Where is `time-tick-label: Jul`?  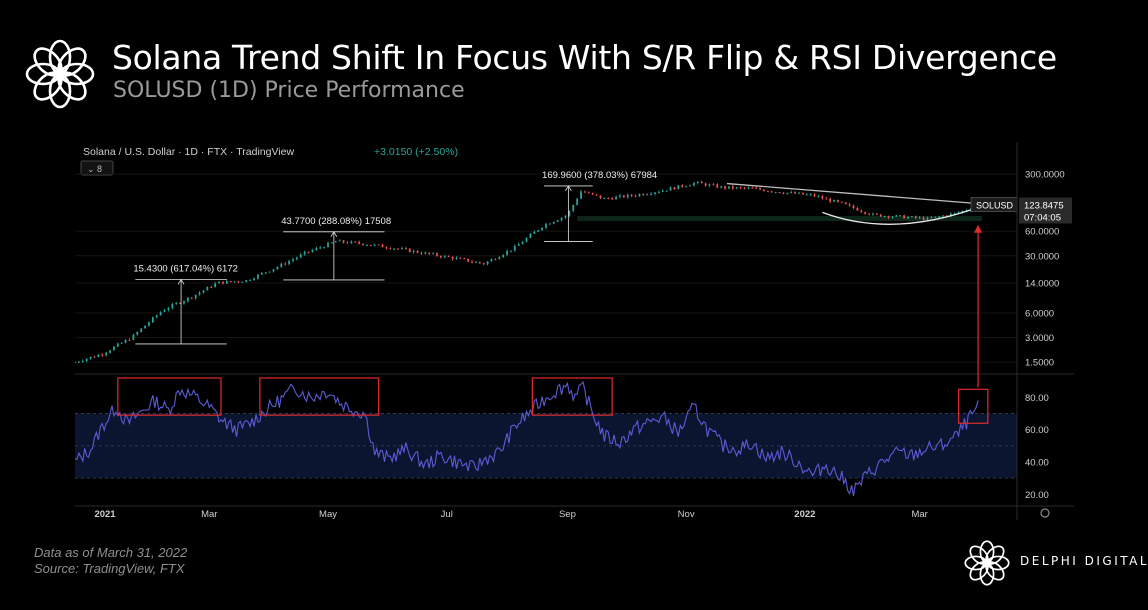
time-tick-label: Jul is located at coordinates (447, 514).